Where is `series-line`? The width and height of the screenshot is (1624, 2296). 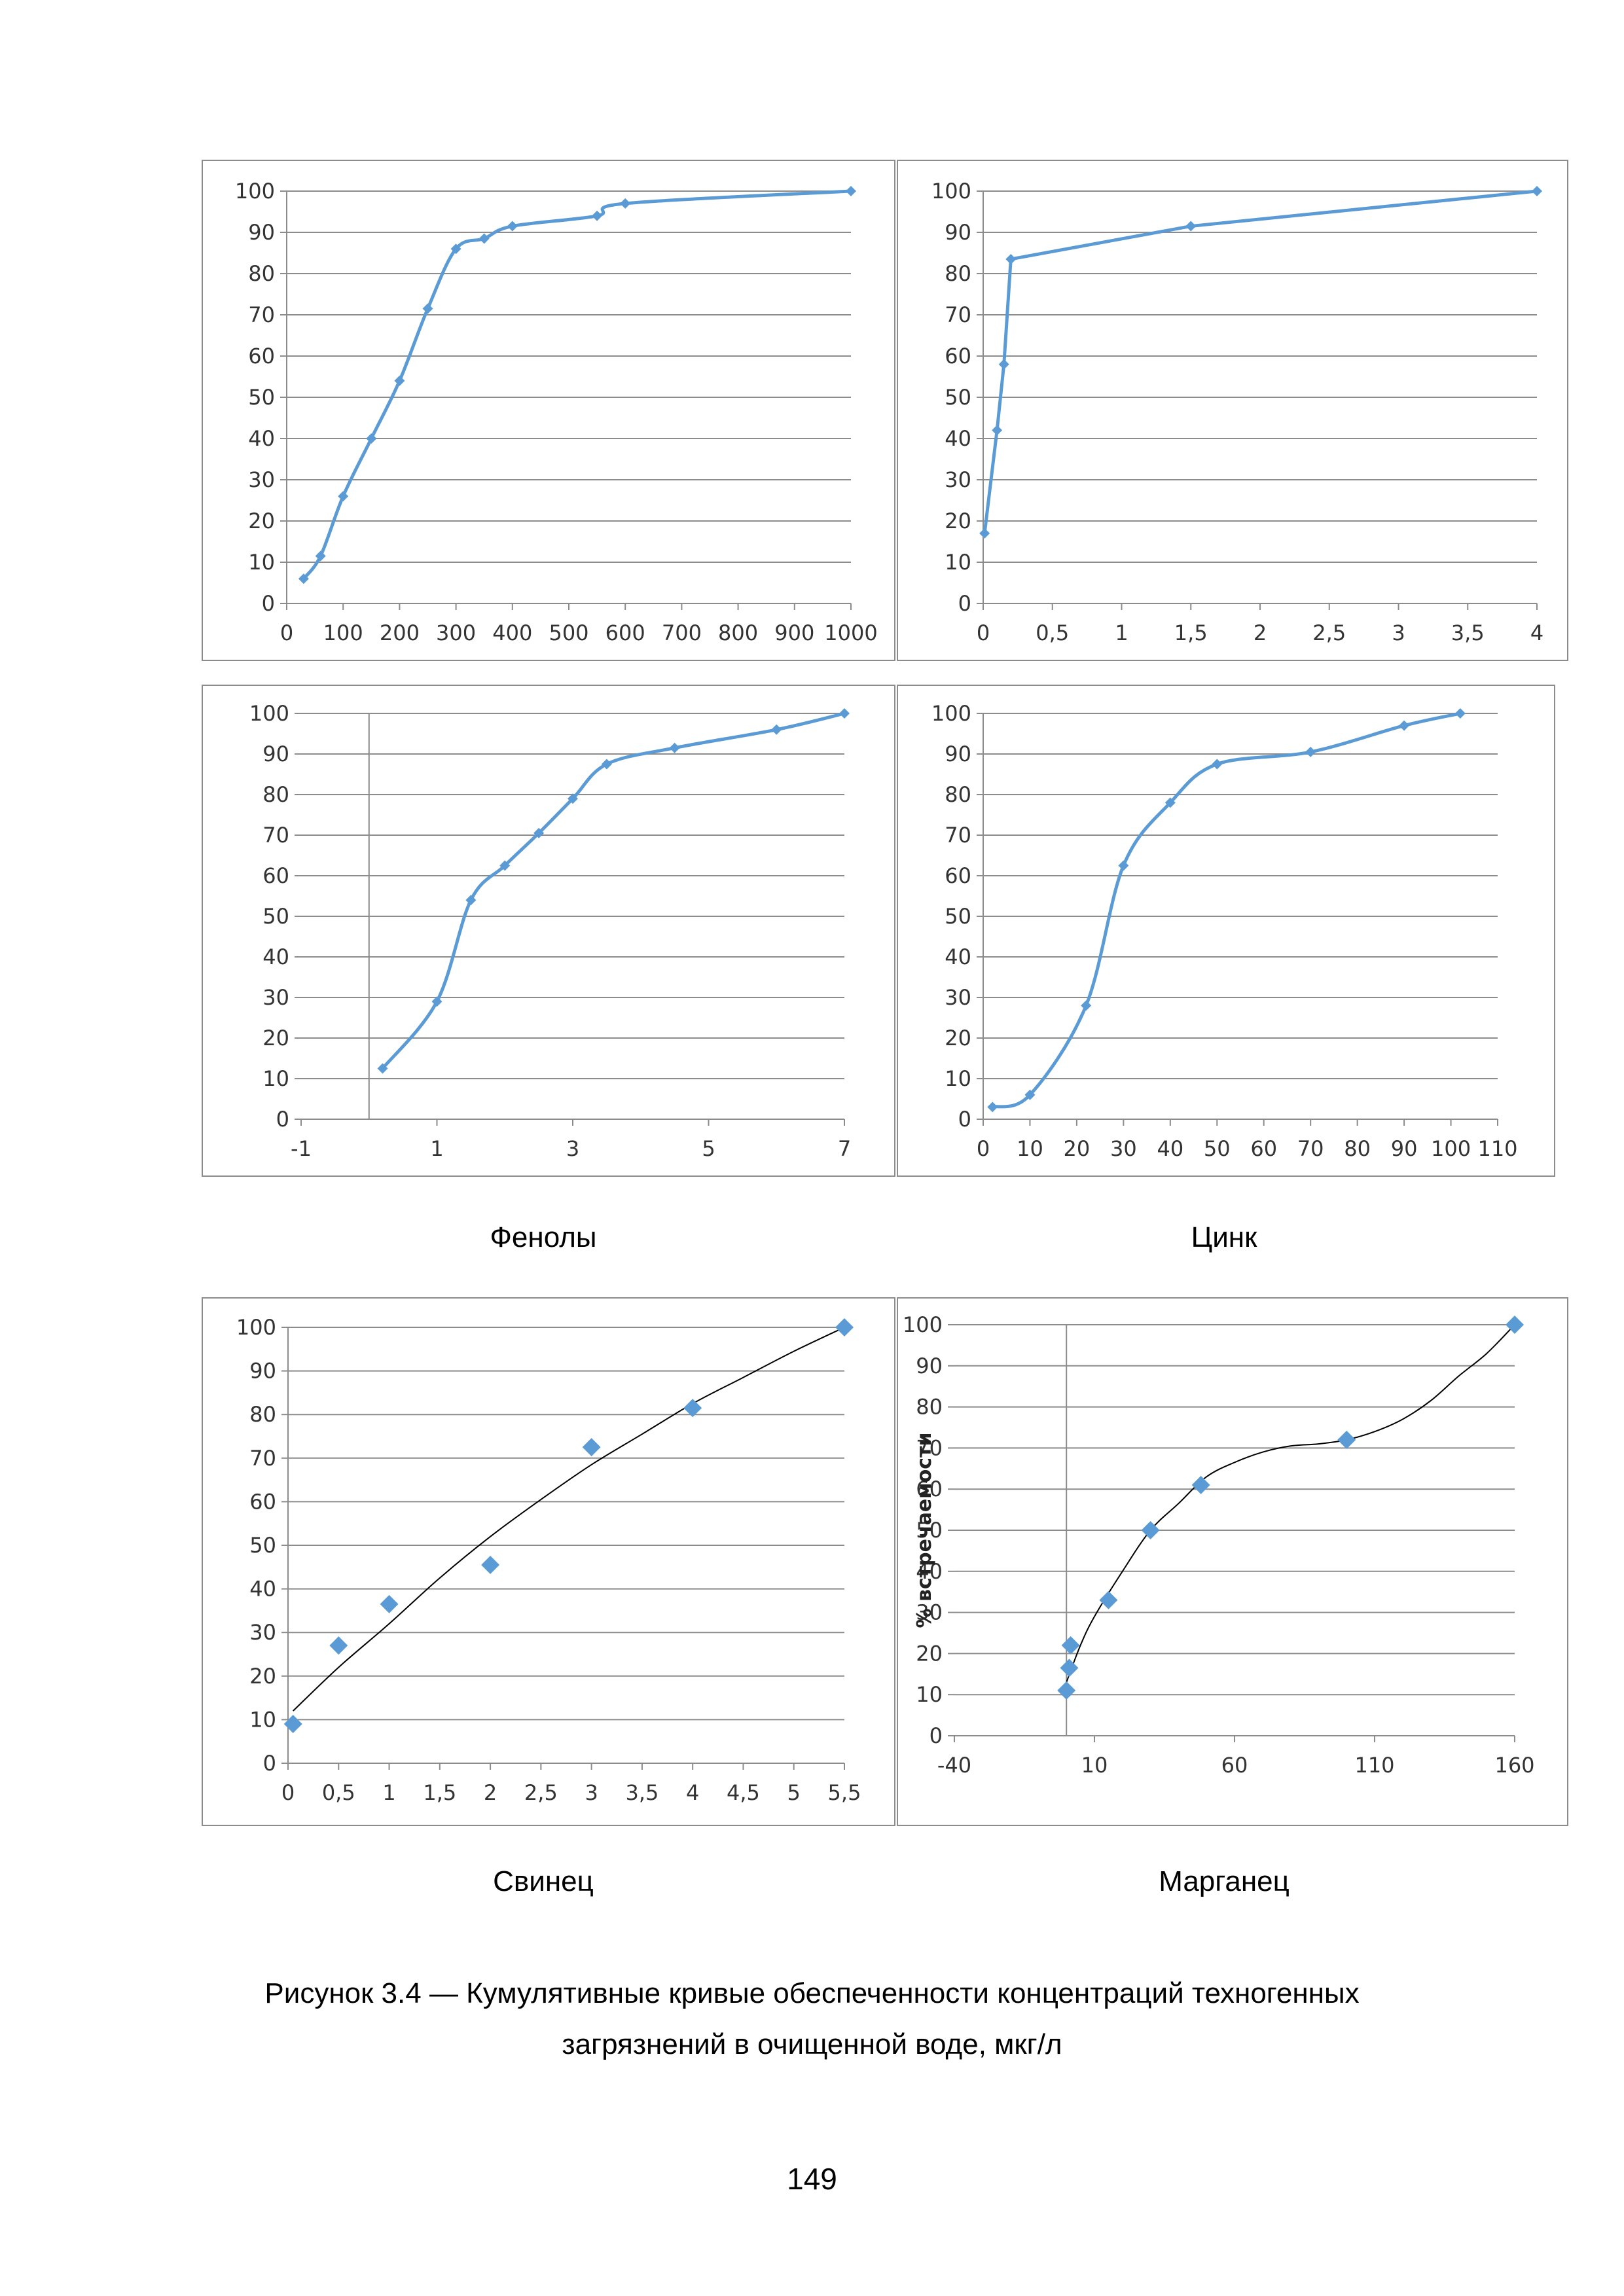
series-line is located at coordinates (1260, 361).